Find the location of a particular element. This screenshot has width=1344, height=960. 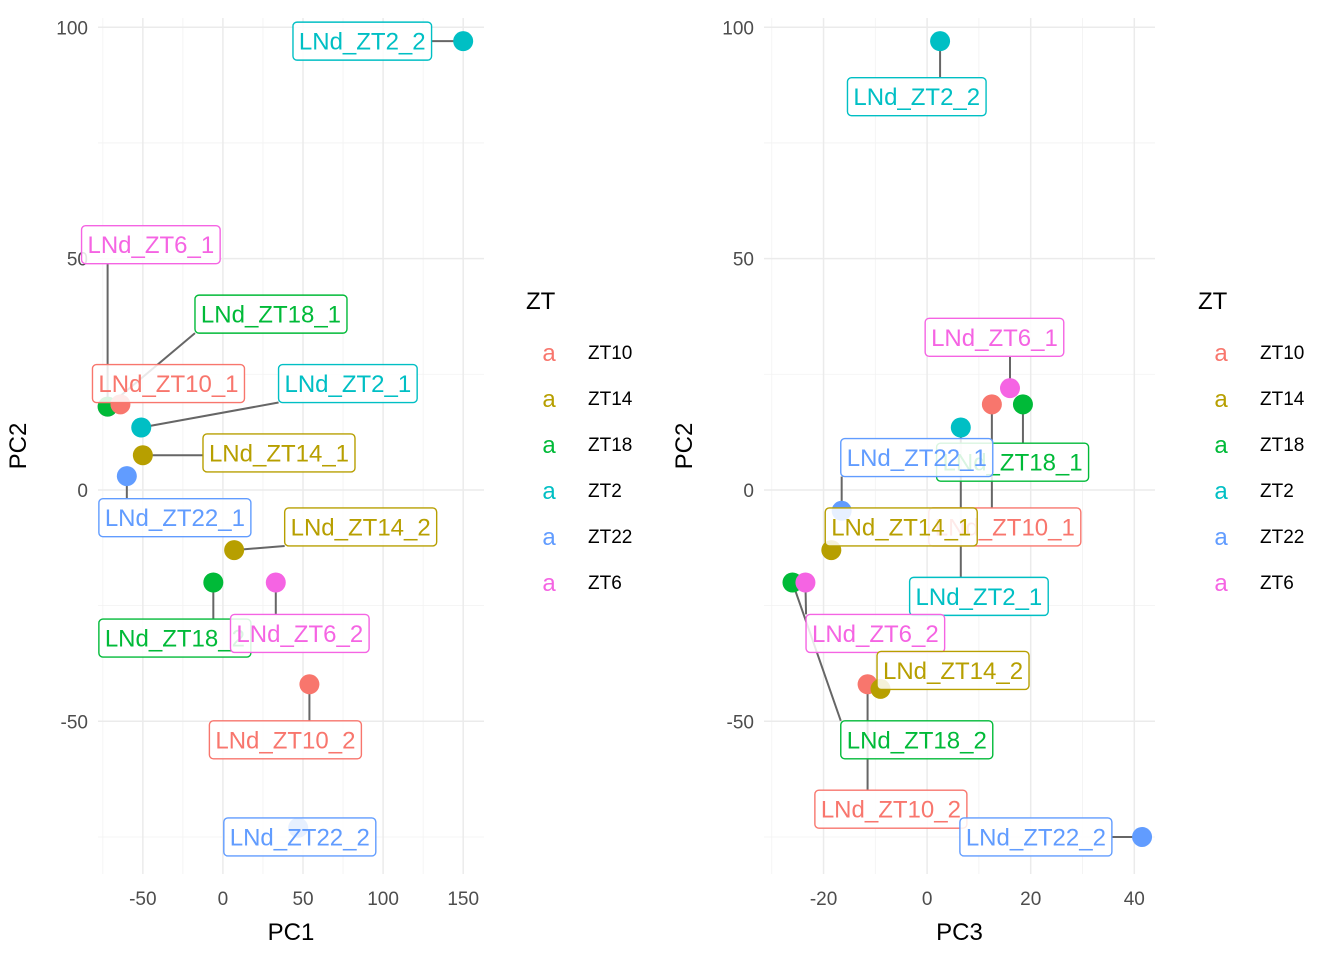

x-tick-label: 50 is located at coordinates (302, 899).